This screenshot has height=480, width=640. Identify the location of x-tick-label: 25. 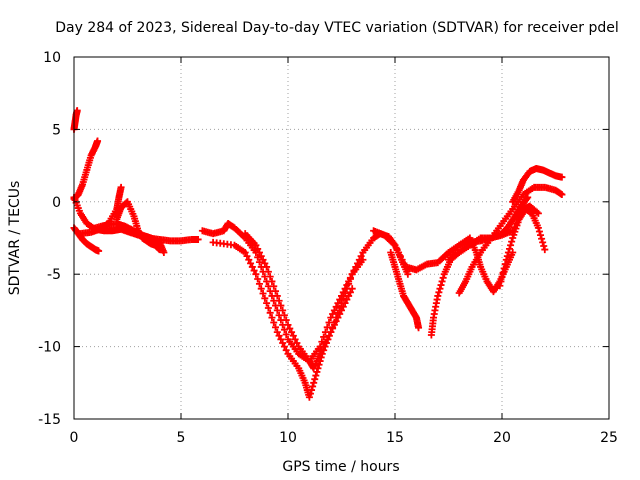
(609, 438).